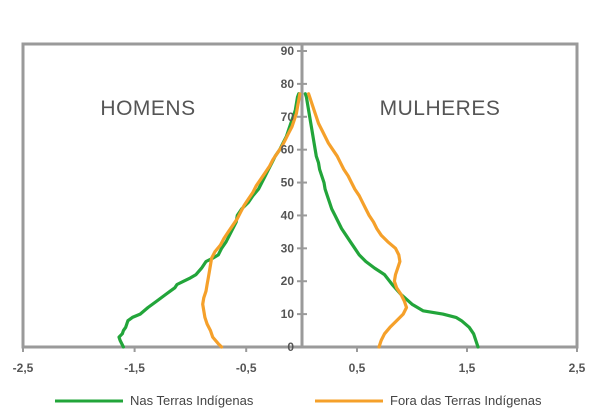  What do you see at coordinates (440, 108) in the screenshot?
I see `panel-label-right: MULHERES` at bounding box center [440, 108].